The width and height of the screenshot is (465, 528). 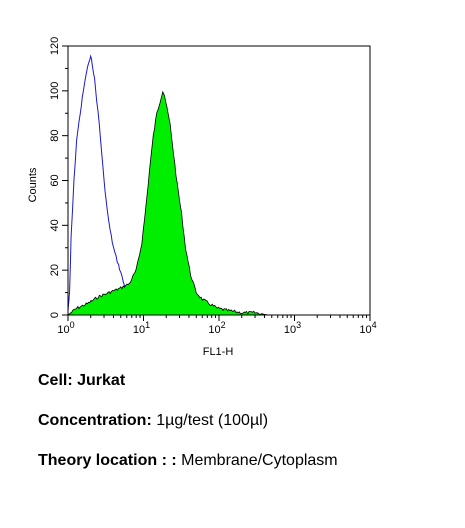 What do you see at coordinates (107, 460) in the screenshot?
I see `location-label: Theory location : :` at bounding box center [107, 460].